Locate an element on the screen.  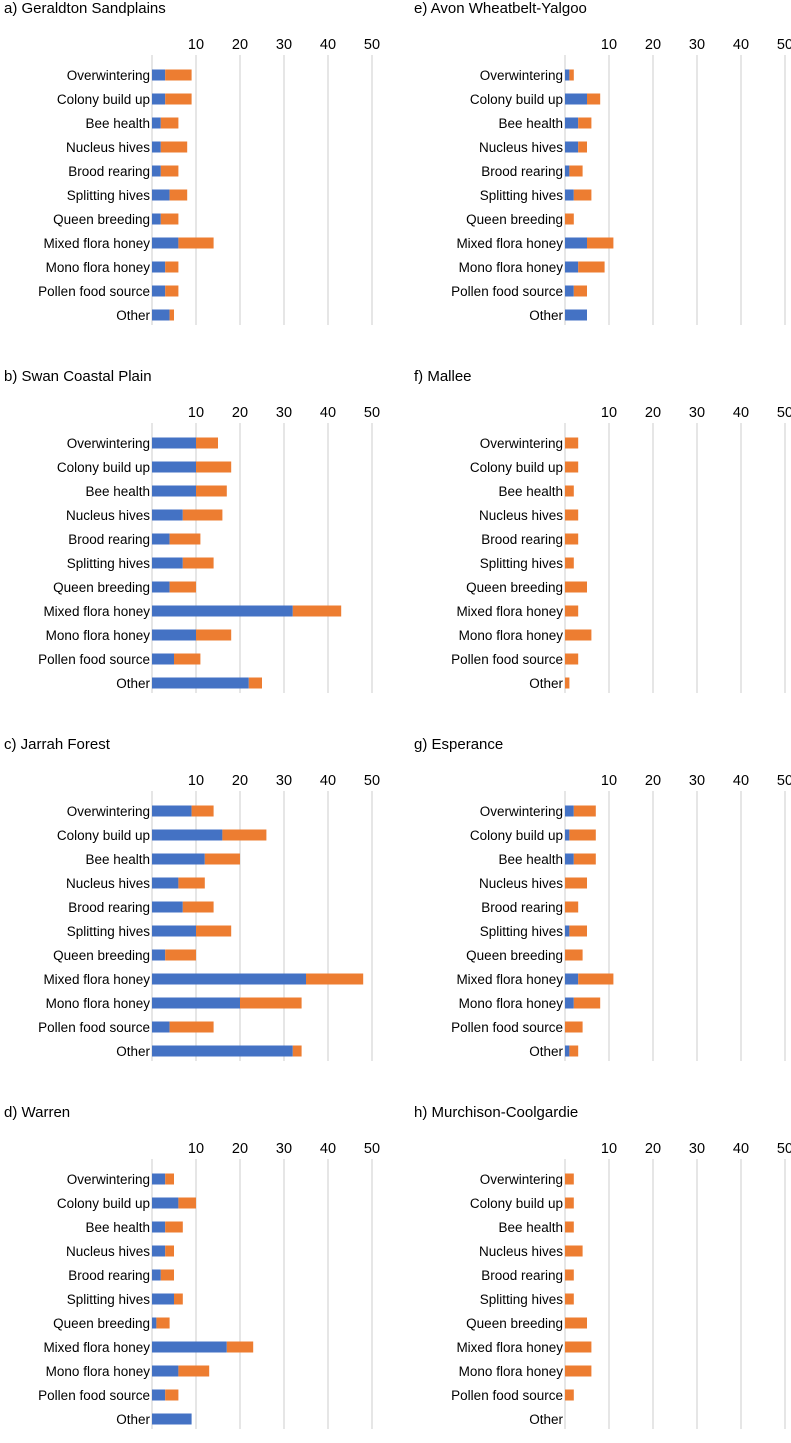
bar-series-1-queen-breeding is located at coordinates (154, 1323).